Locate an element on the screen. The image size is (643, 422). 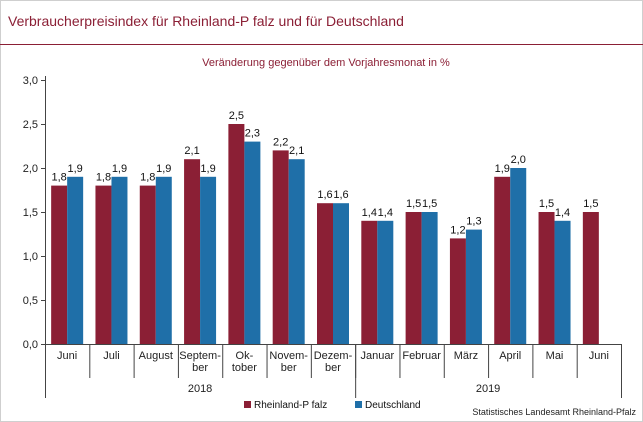
x-tick-label: Juli is located at coordinates (111, 356).